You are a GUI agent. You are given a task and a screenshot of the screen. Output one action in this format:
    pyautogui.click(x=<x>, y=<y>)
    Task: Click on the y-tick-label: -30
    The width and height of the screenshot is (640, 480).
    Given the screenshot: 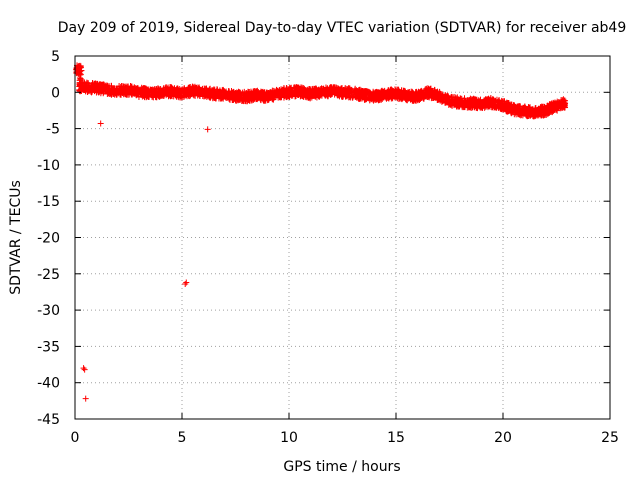 What is the action you would take?
    pyautogui.click(x=48, y=311)
    